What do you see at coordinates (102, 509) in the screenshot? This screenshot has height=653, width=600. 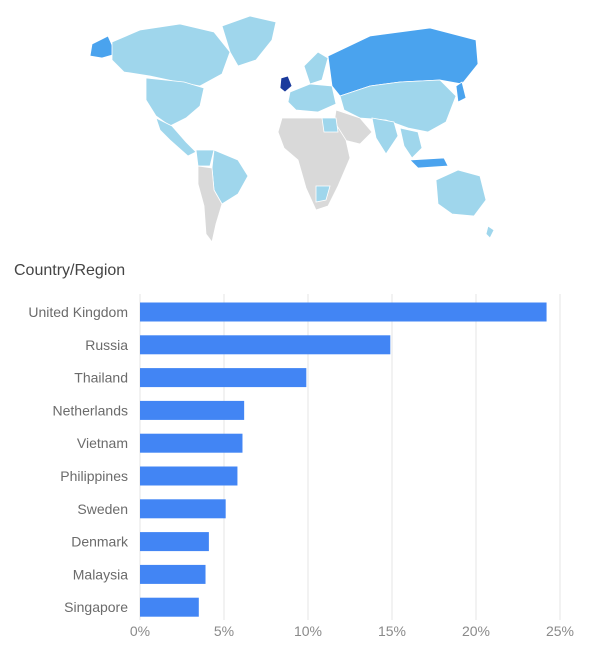 I see `category-label: Sweden` at bounding box center [102, 509].